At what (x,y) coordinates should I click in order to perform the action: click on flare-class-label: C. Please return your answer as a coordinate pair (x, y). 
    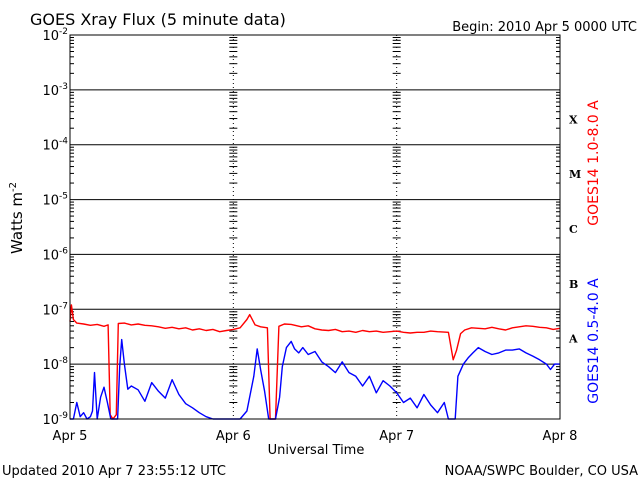
    Looking at the image, I should click on (573, 229).